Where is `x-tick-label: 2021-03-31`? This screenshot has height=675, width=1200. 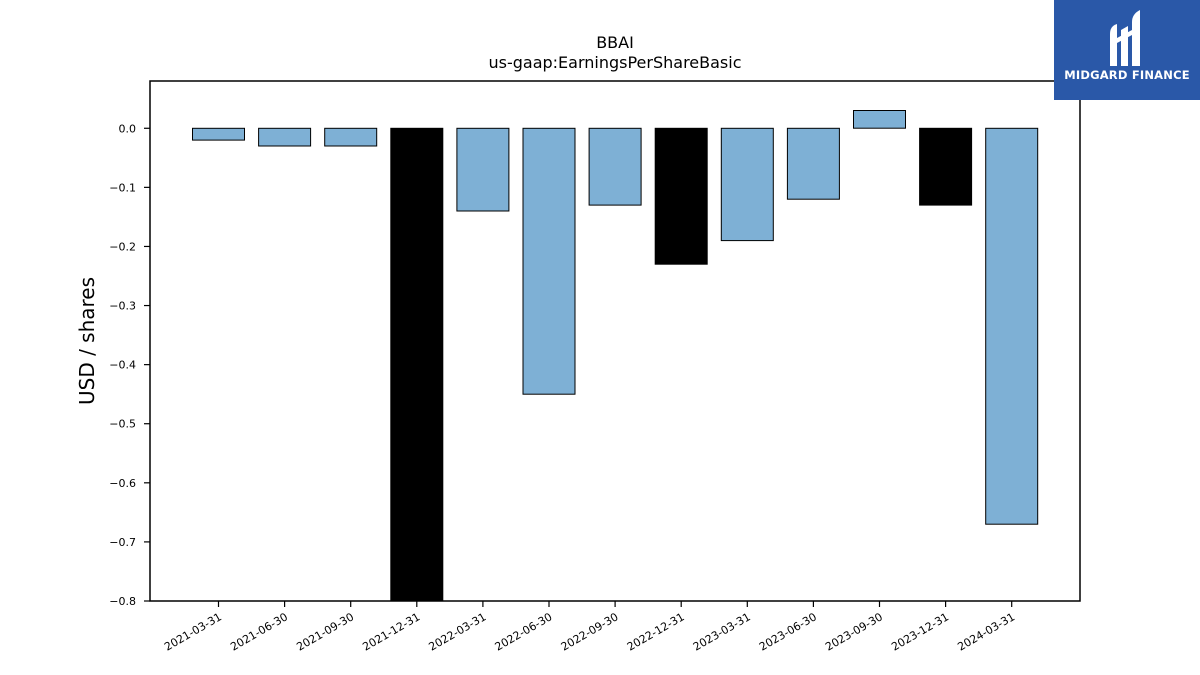
x-tick-label: 2021-03-31 is located at coordinates (193, 631).